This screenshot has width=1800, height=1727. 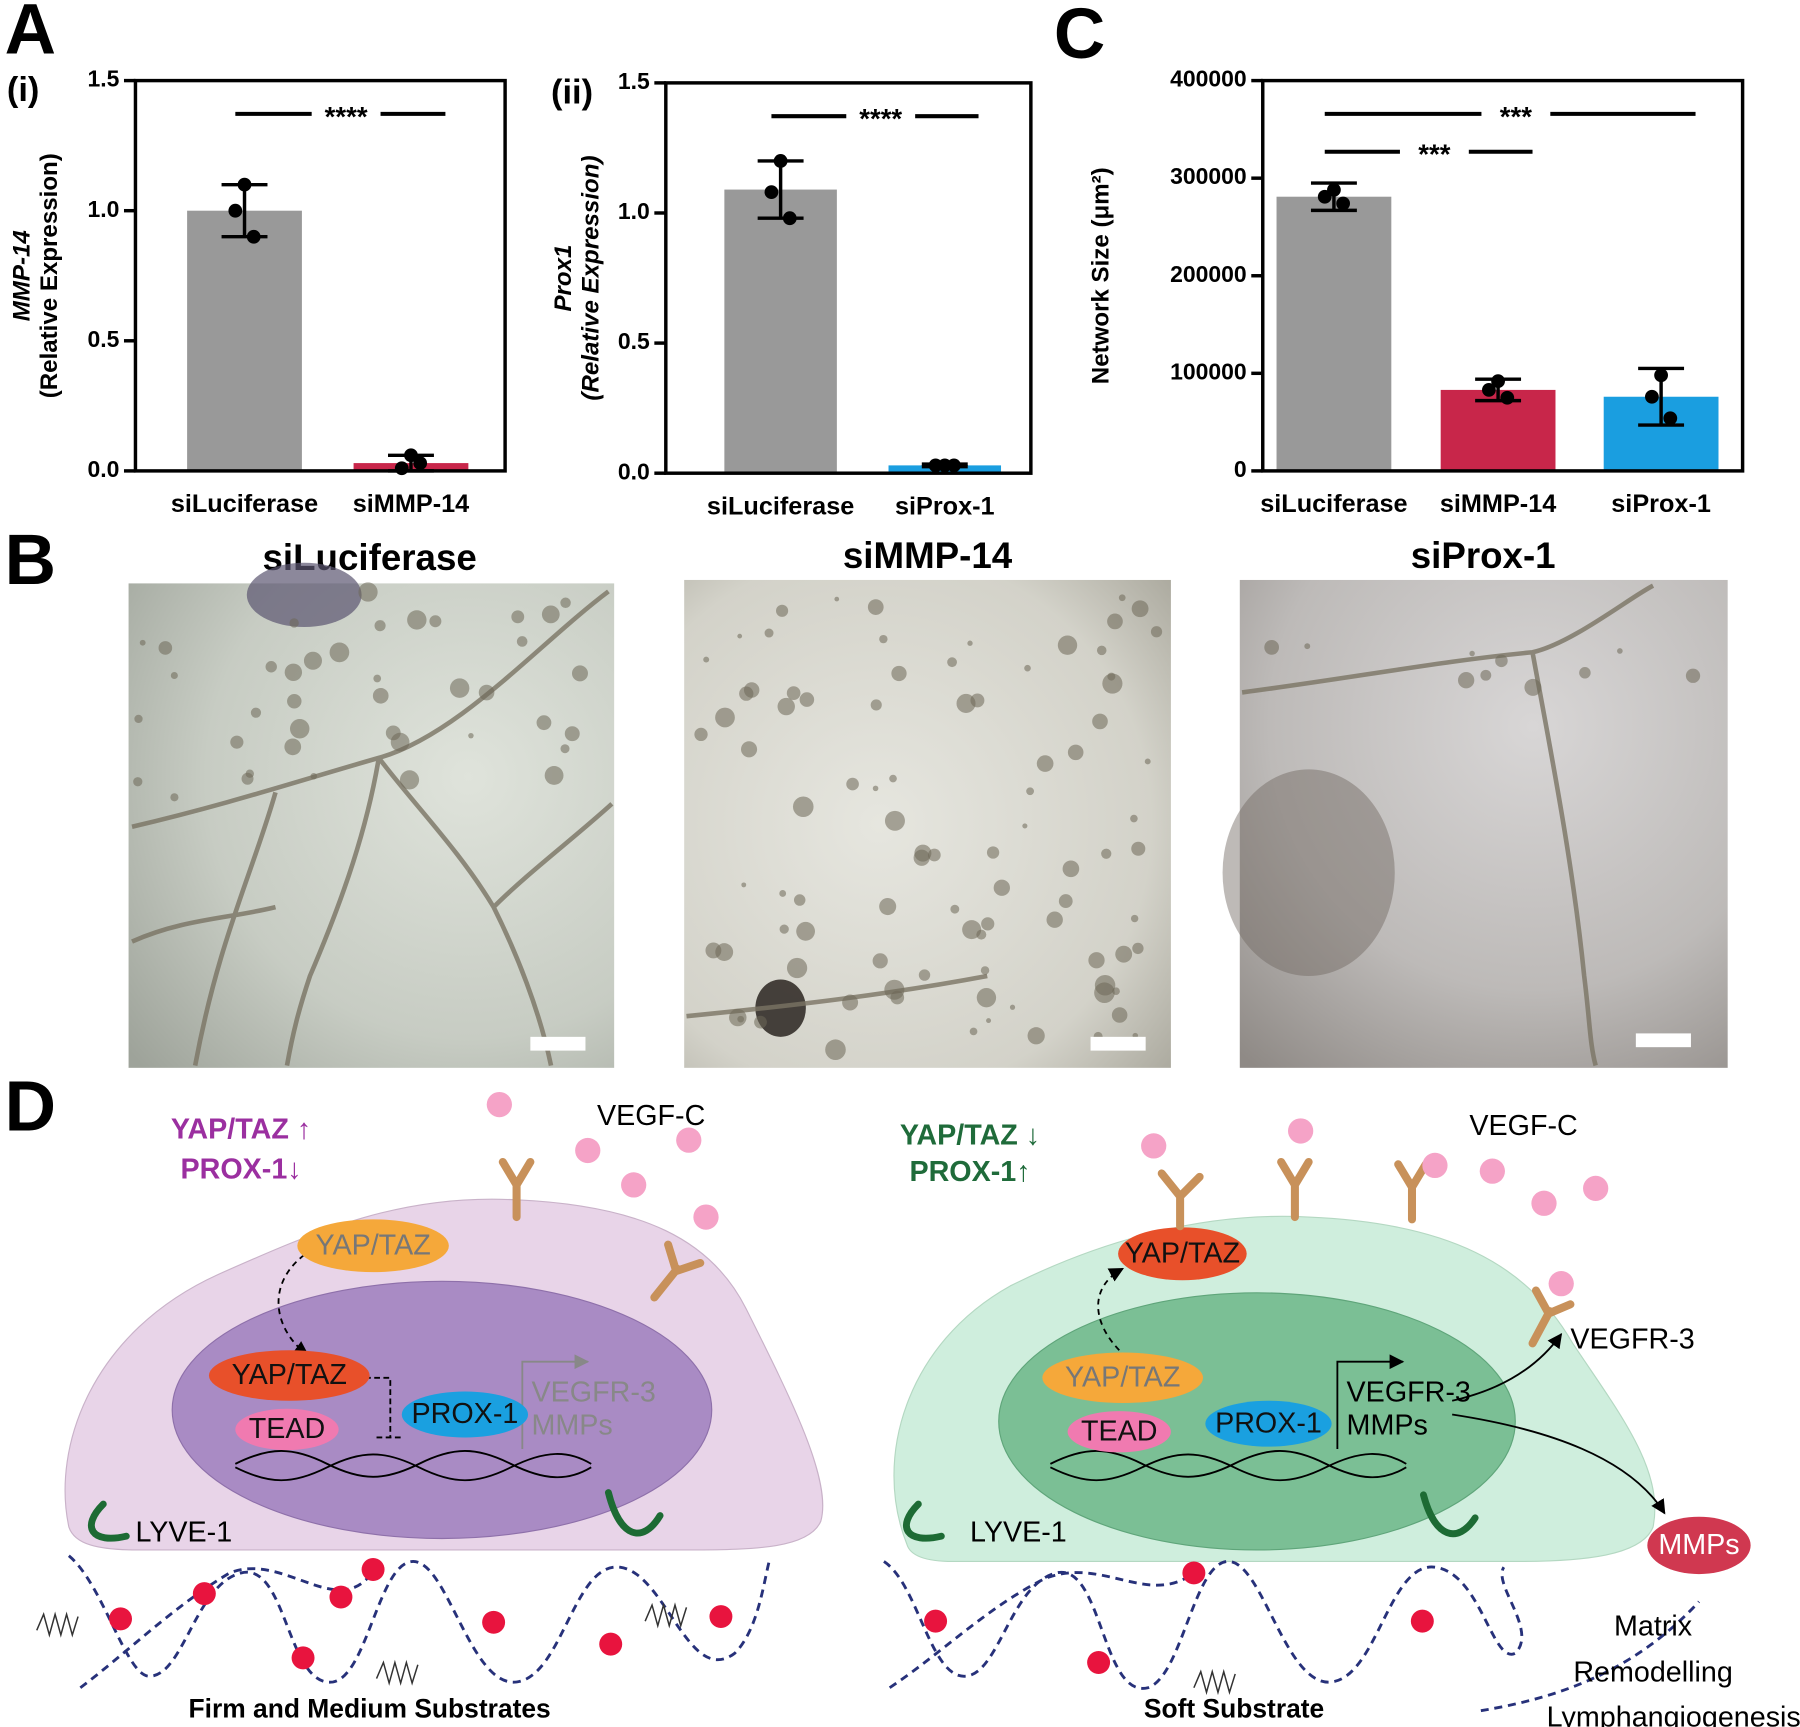 I want to click on receptor, so click(x=601, y=1229).